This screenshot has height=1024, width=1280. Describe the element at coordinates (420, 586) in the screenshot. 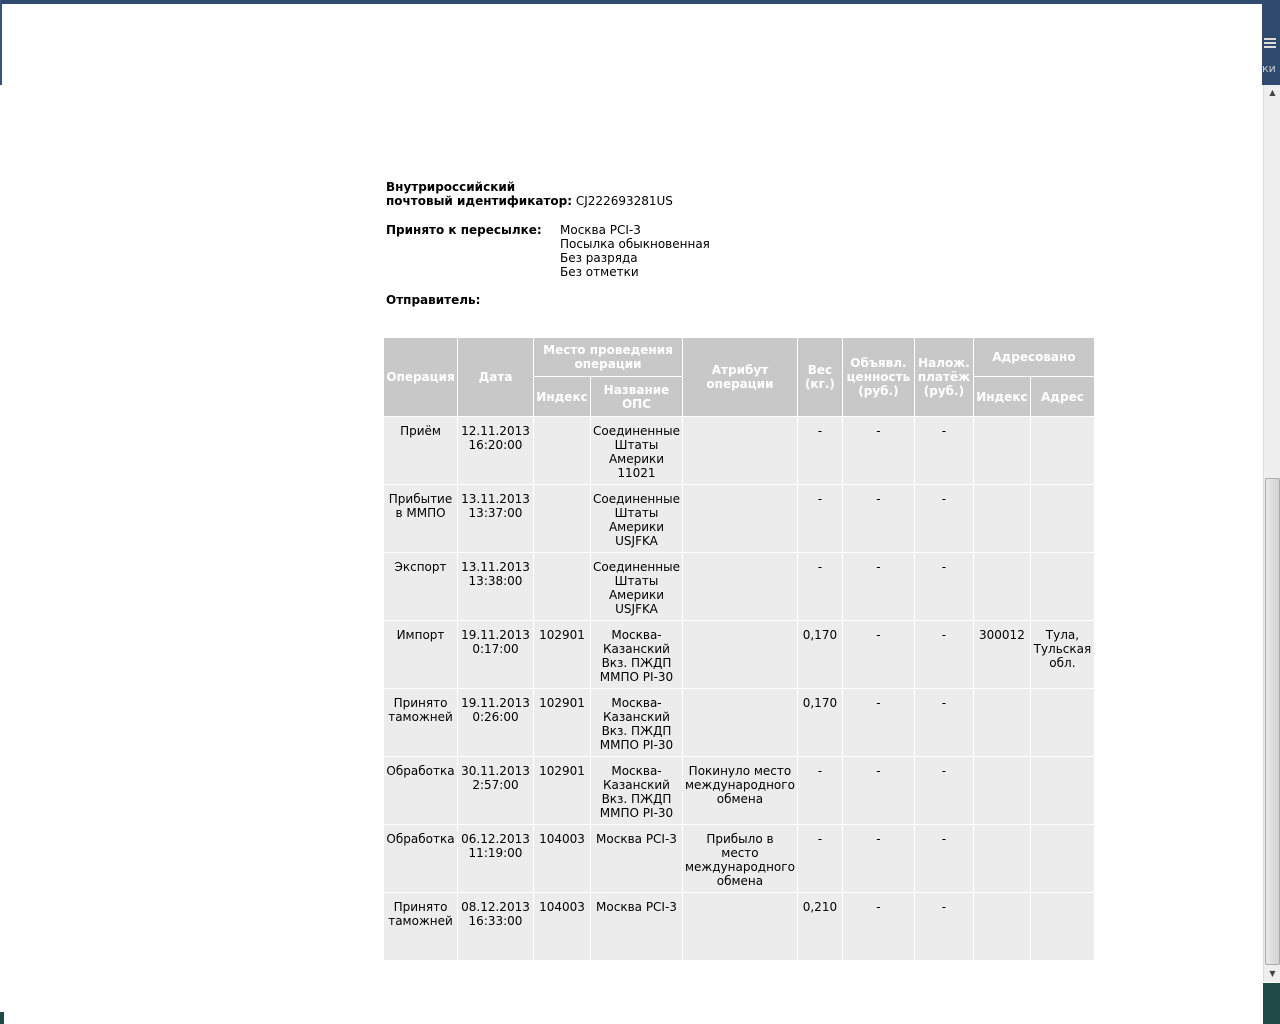

I see `cell-operation: Экспорт` at that location.